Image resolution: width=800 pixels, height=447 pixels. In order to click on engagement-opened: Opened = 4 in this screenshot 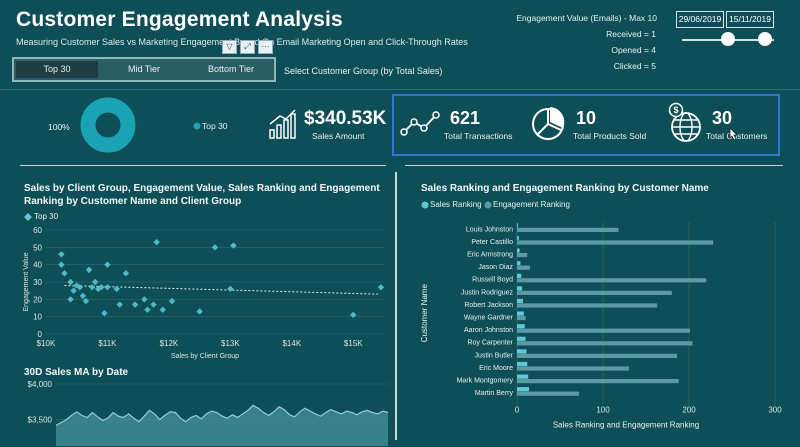, I will do `click(633, 50)`.